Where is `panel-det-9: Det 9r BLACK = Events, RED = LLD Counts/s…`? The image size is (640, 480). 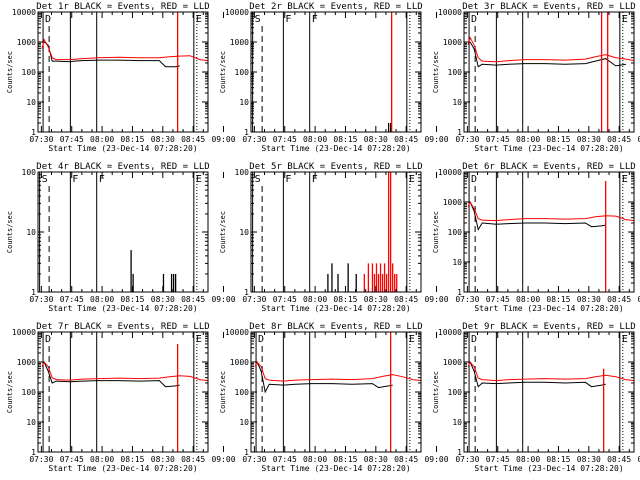
panel-det-9: Det 9r BLACK = Events, RED = LLD Counts/s… is located at coordinates (536, 397).